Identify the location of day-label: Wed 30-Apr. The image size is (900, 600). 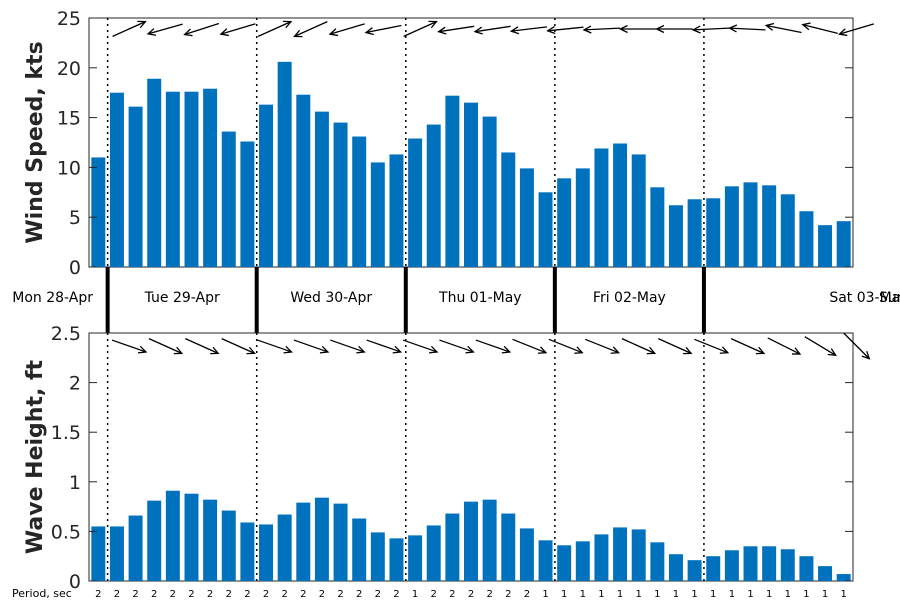
(331, 298).